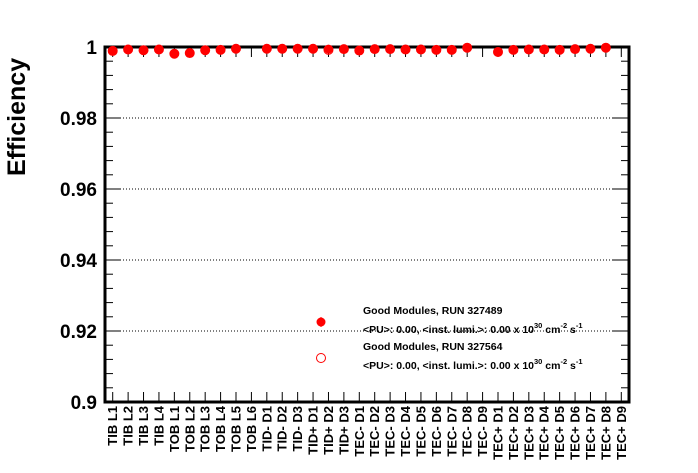 The width and height of the screenshot is (698, 473). Describe the element at coordinates (433, 347) in the screenshot. I see `legend-entry-2-title: Good Modules, RUN 327564` at that location.